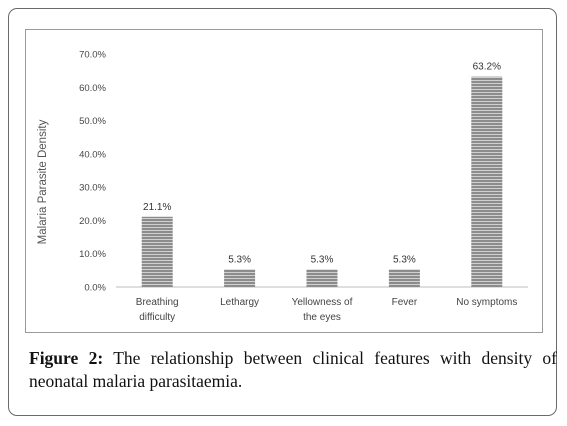 The width and height of the screenshot is (567, 426). Describe the element at coordinates (92, 188) in the screenshot. I see `y-tick-label: 30.0%` at that location.